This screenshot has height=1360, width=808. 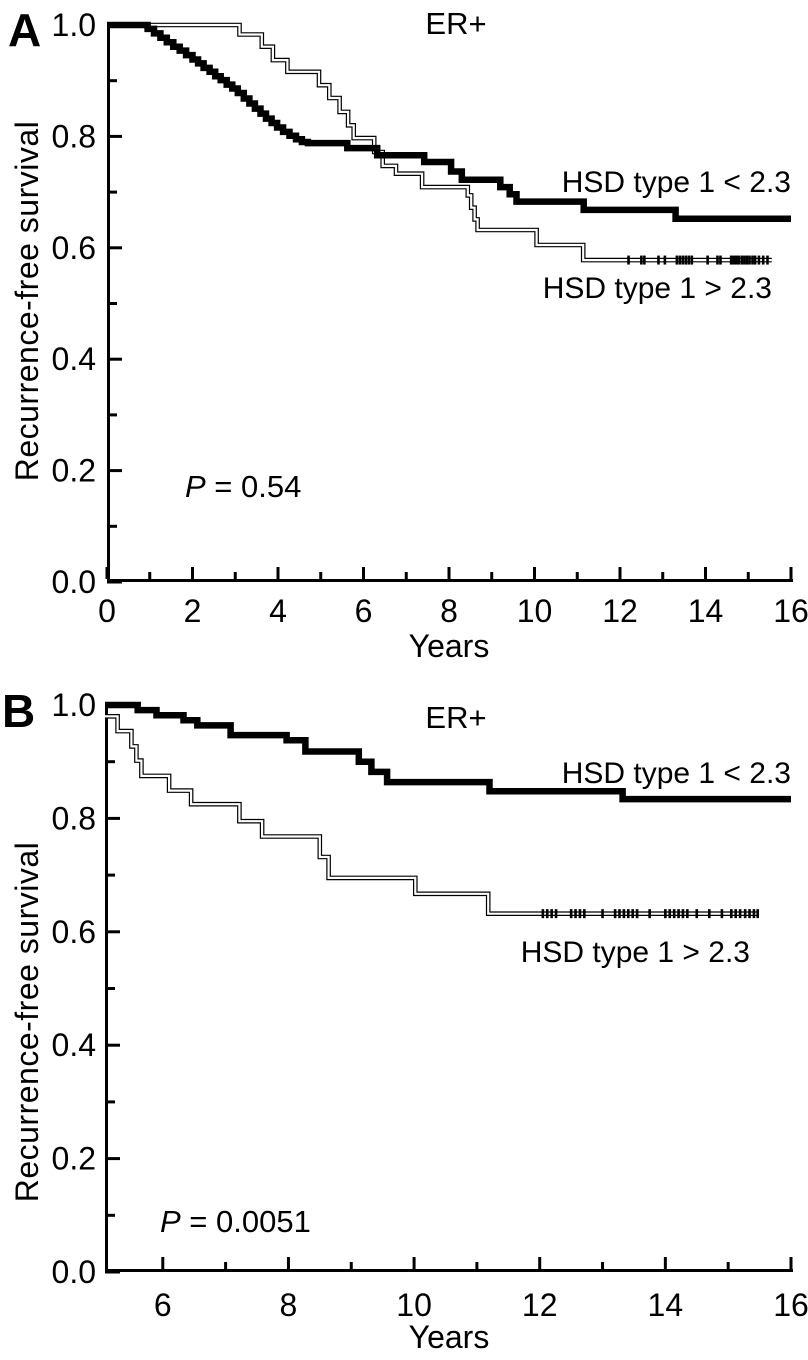 I want to click on x-tick-label: 4, so click(x=278, y=611).